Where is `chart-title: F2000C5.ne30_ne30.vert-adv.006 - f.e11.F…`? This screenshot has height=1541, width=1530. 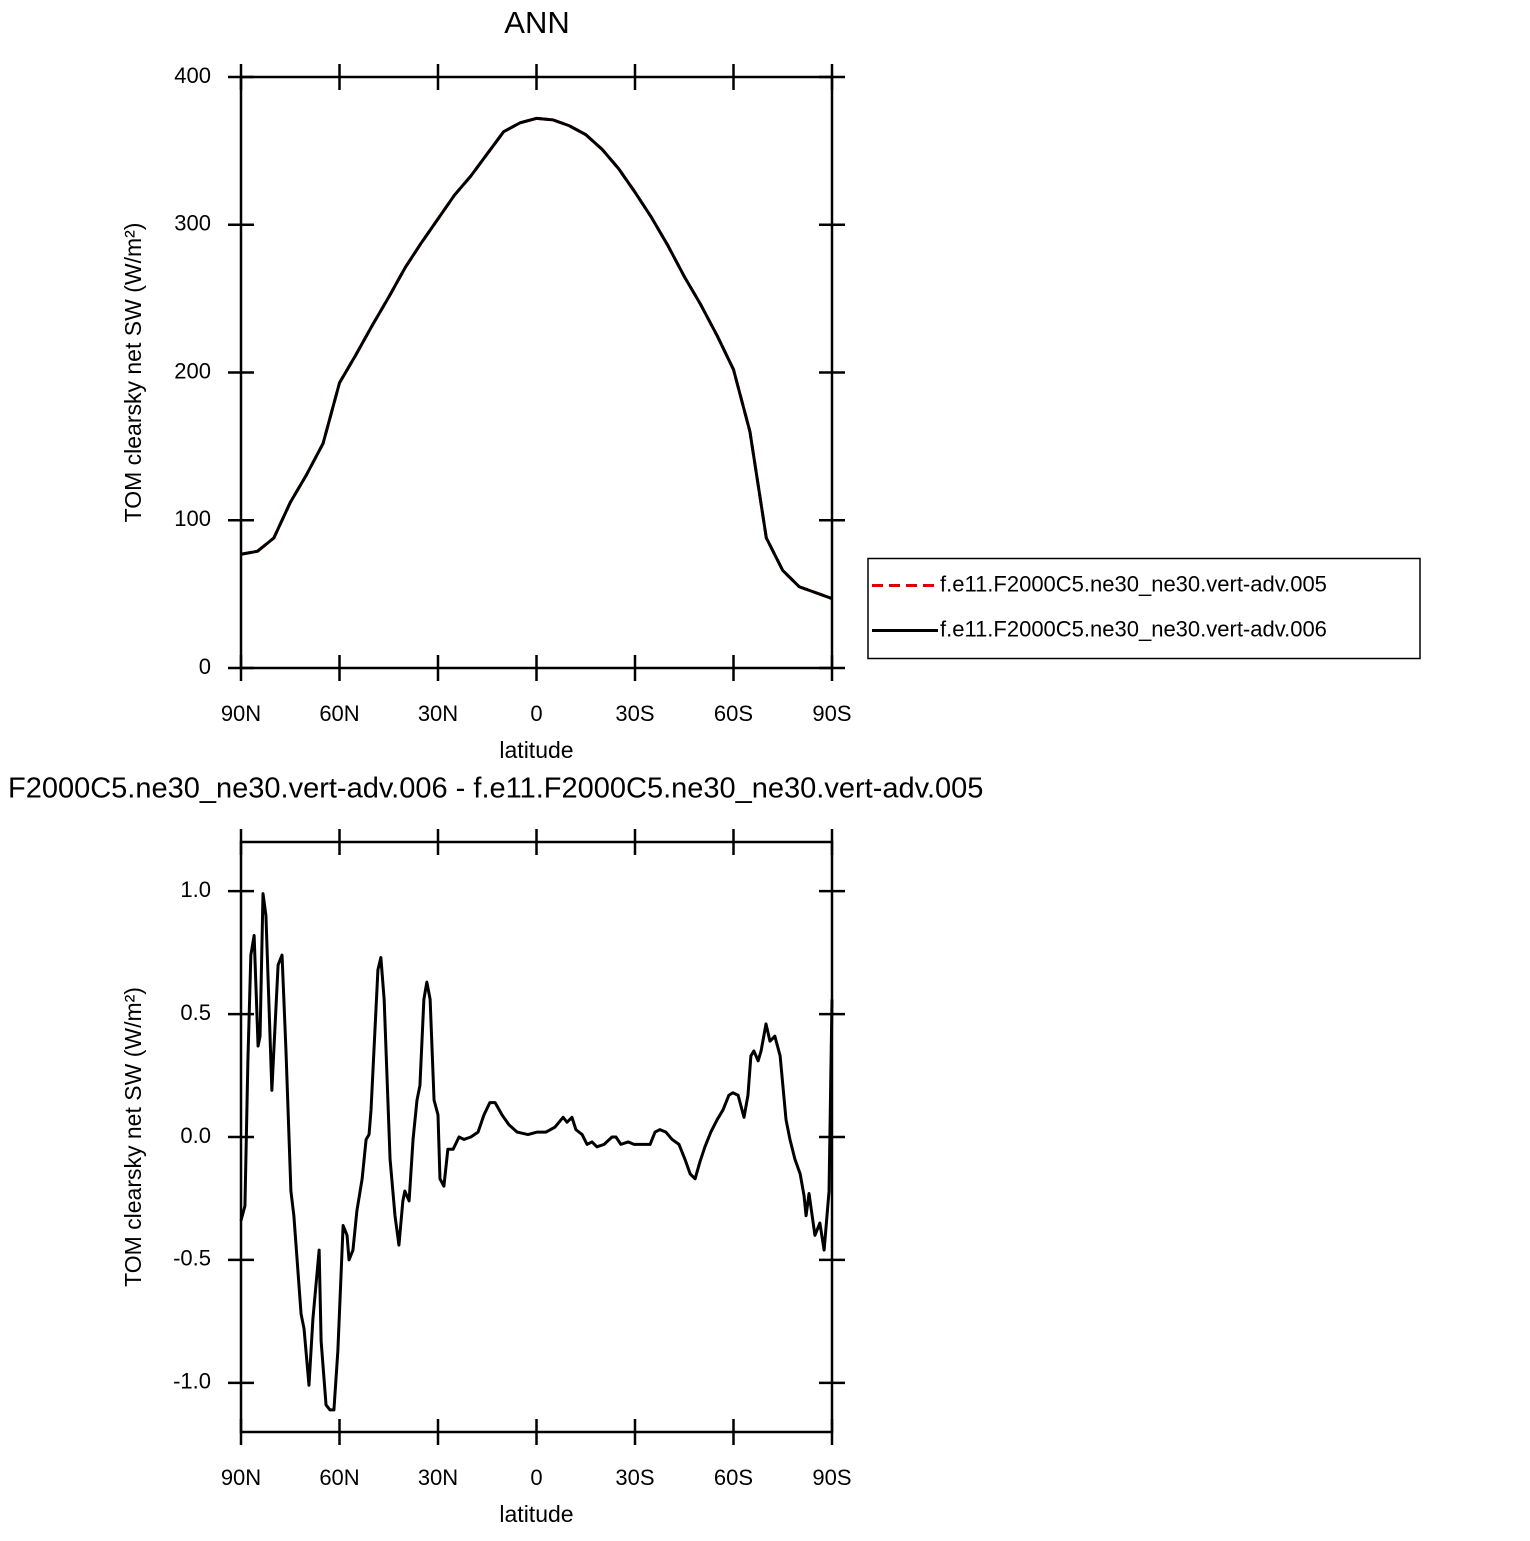 chart-title: F2000C5.ne30_ne30.vert-adv.006 - f.e11.F… is located at coordinates (495, 789).